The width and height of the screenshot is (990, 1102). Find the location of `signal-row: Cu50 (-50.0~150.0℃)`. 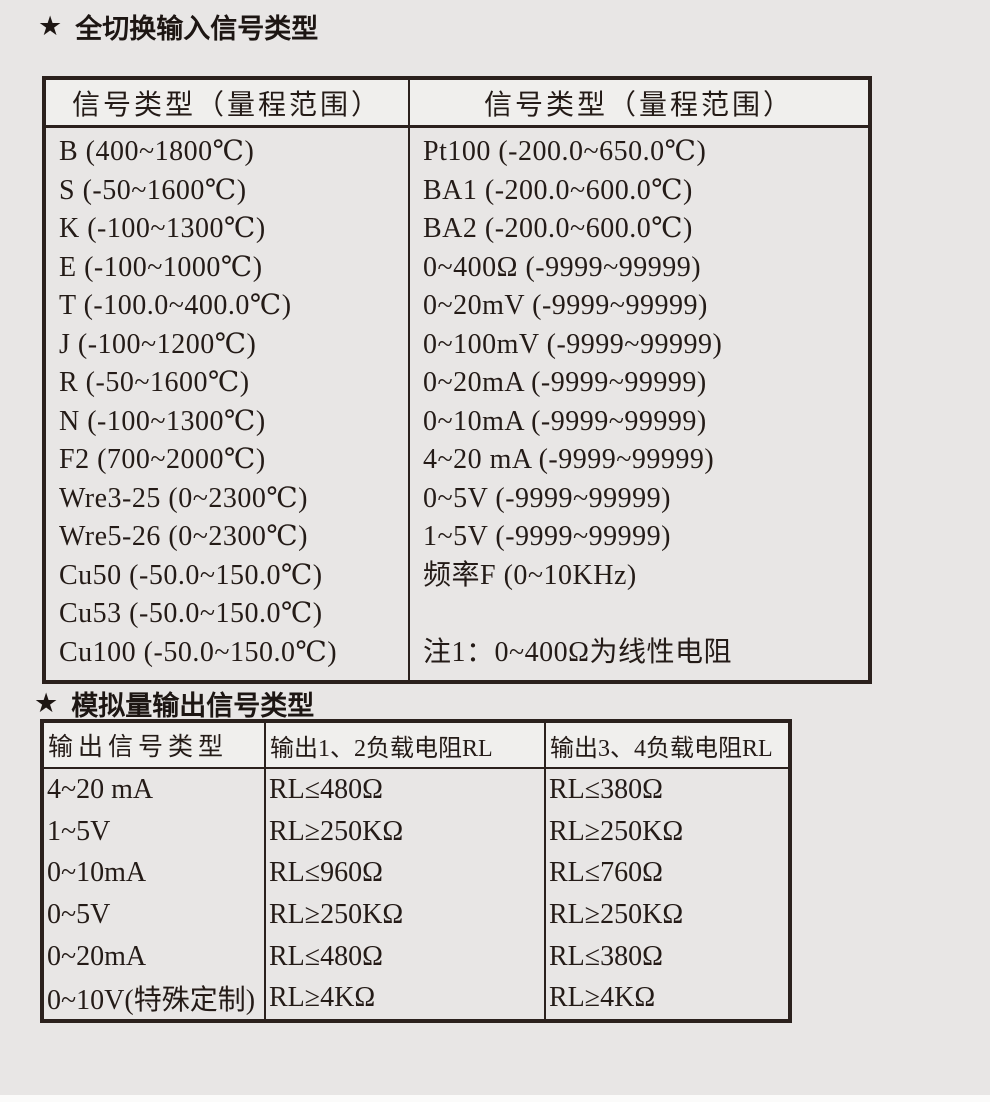

signal-row: Cu50 (-50.0~150.0℃) is located at coordinates (191, 575).